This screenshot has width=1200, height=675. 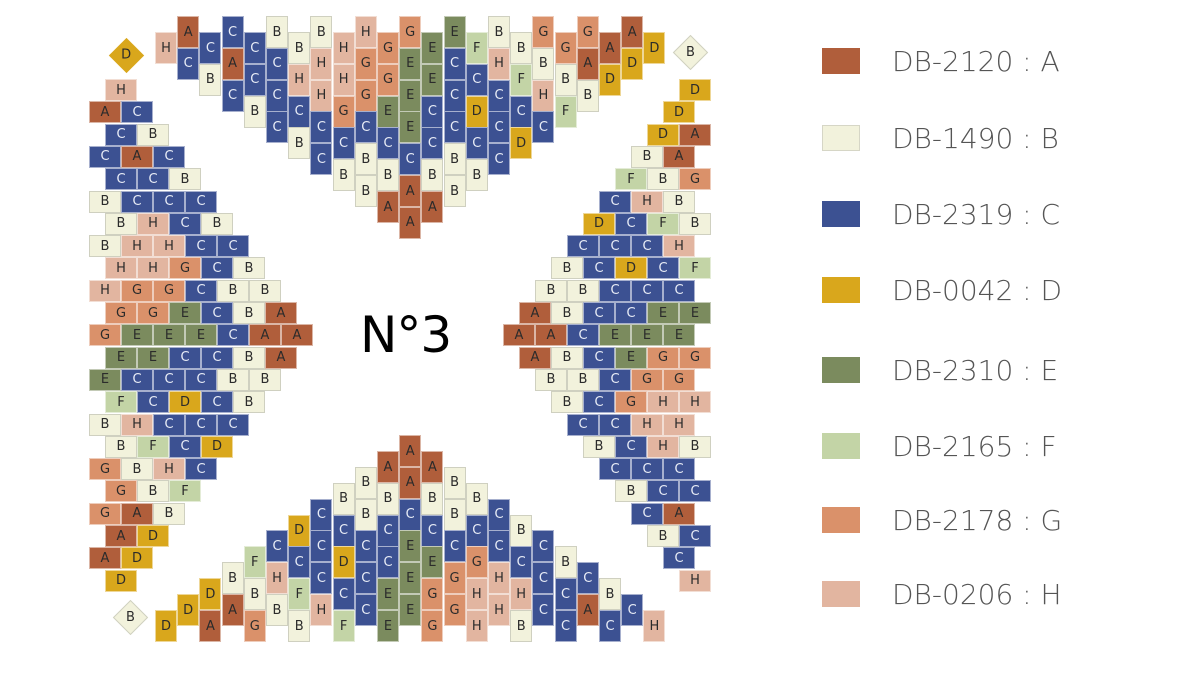 What do you see at coordinates (975, 138) in the screenshot?
I see `legend-label: DB-1490 : B` at bounding box center [975, 138].